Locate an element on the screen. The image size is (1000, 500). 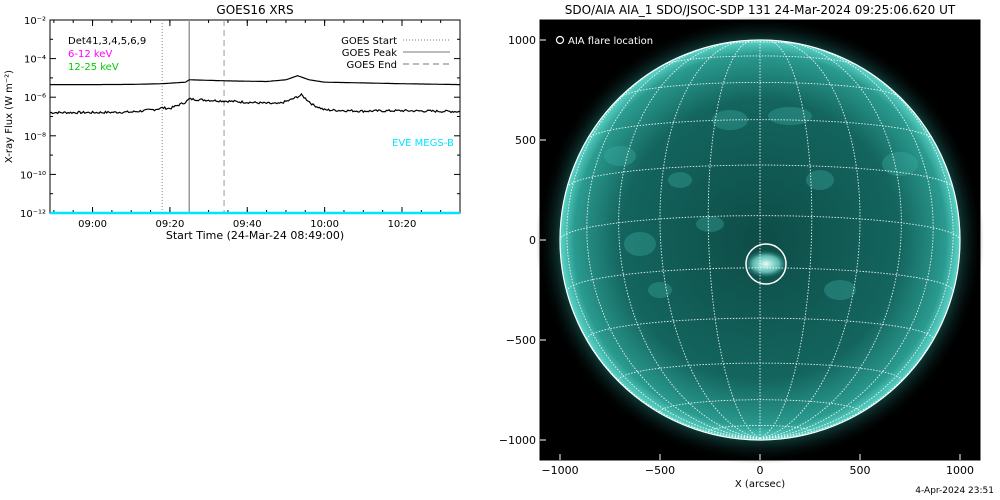
sun-features is located at coordinates (761, 203).